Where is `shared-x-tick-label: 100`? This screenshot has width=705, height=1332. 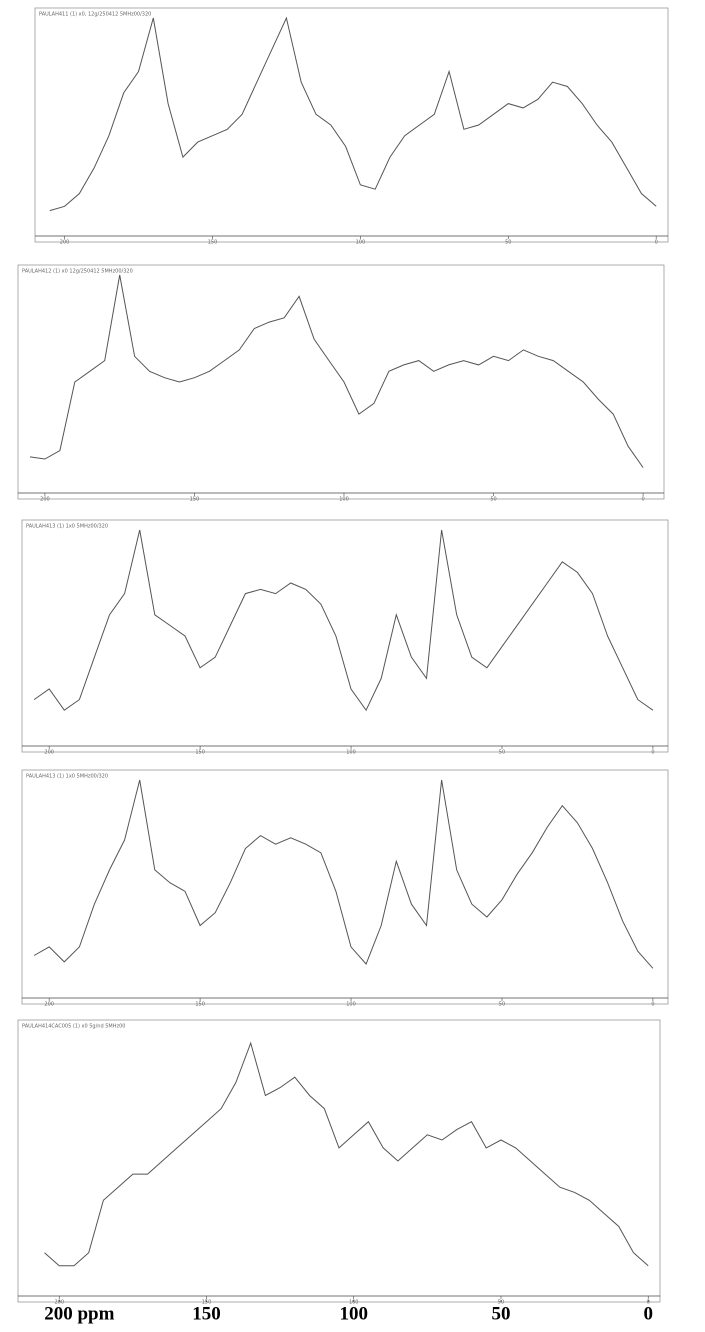 shared-x-tick-label: 100 is located at coordinates (353, 1313).